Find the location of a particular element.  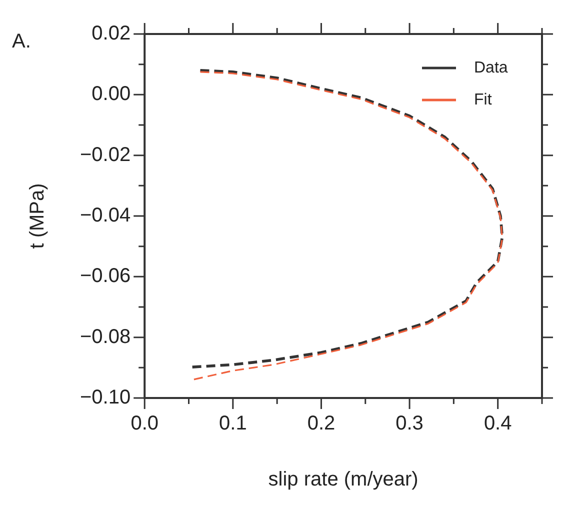

y-tick-label: −0.10 is located at coordinates (105, 397).